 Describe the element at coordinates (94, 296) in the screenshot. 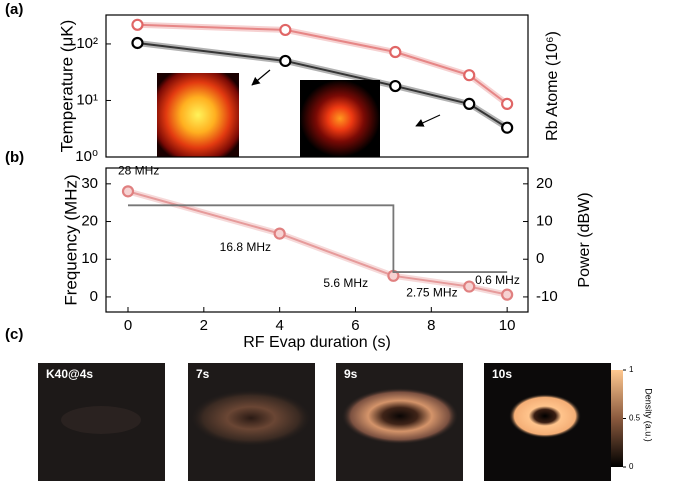

I see `y-tick-label: 0` at that location.